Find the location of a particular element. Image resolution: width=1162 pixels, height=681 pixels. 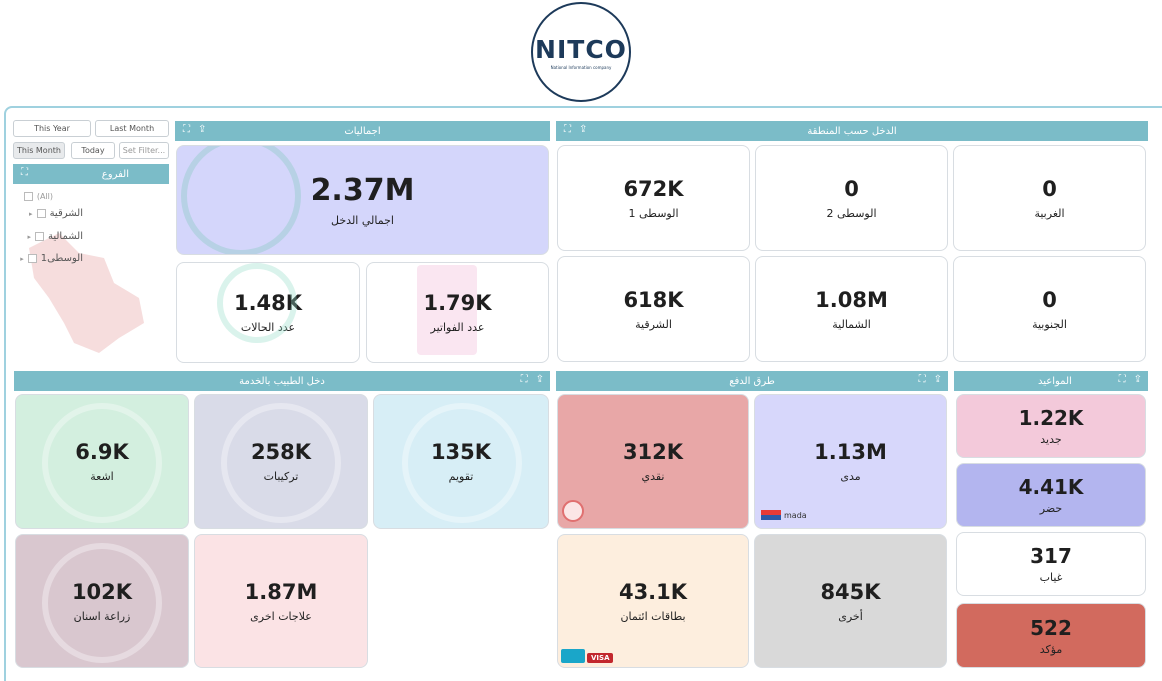

invoices-tile: 1.79K عدد الفواتير is located at coordinates (457, 312).